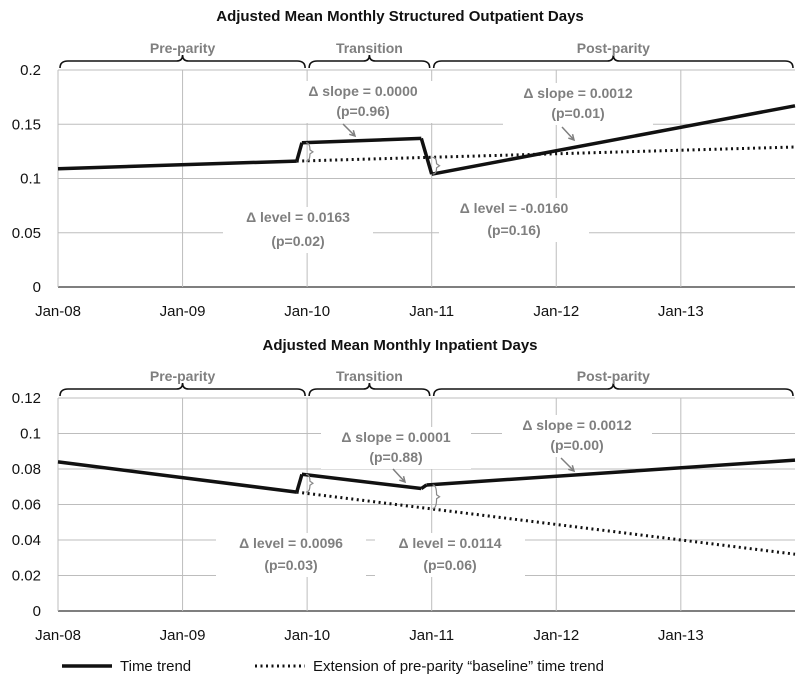 Image resolution: width=800 pixels, height=680 pixels. Describe the element at coordinates (449, 543) in the screenshot. I see `annotation-level-post-value: Δ level = 0.0114` at that location.